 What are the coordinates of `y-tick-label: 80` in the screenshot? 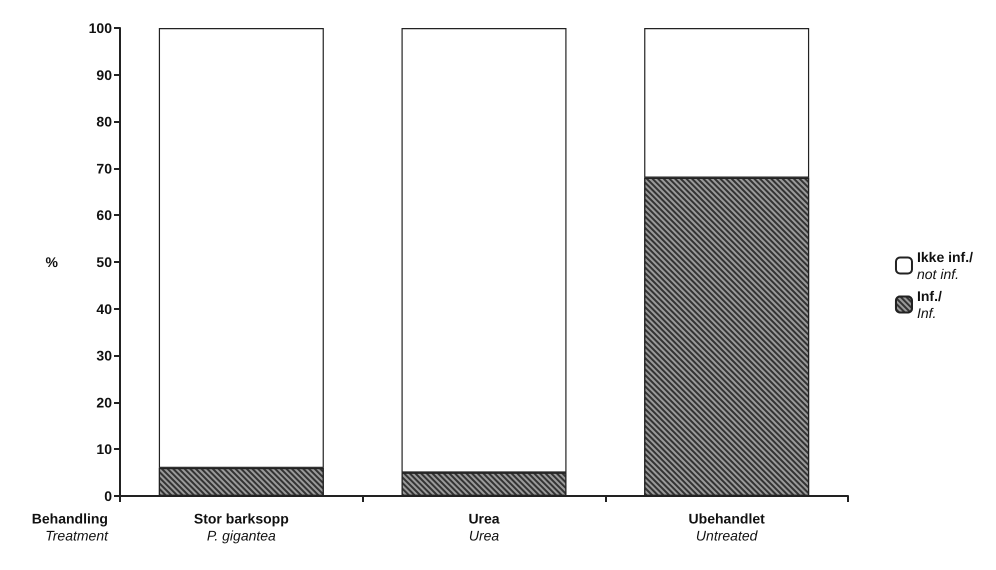 It's located at (104, 122).